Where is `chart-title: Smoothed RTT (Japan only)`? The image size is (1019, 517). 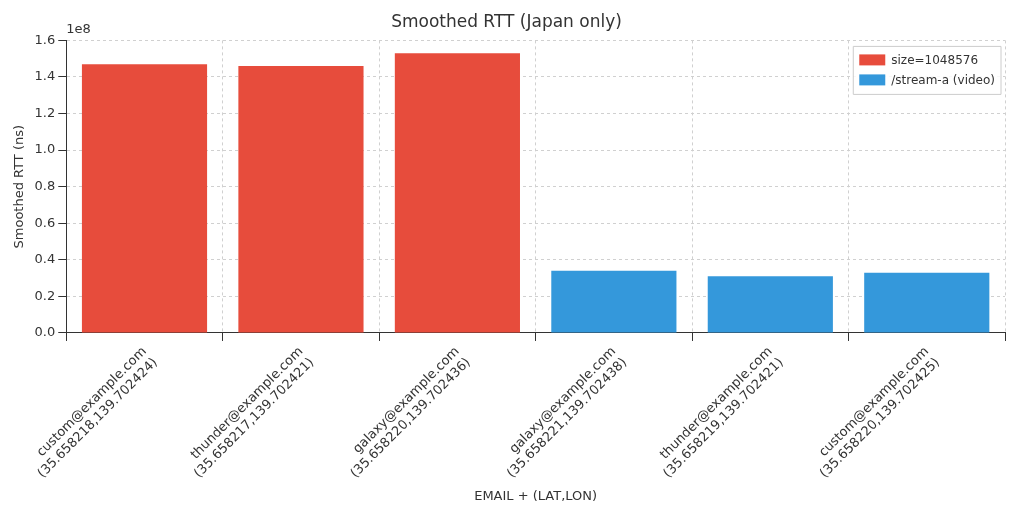 chart-title: Smoothed RTT (Japan only) is located at coordinates (506, 20).